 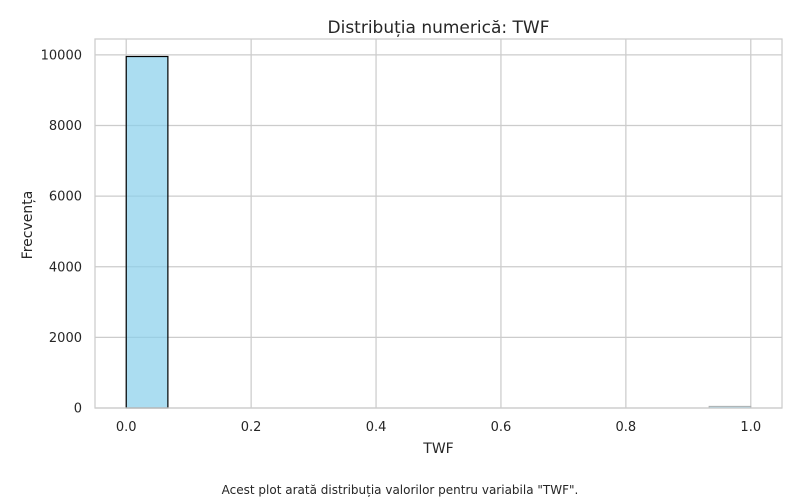 What do you see at coordinates (61, 55) in the screenshot?
I see `y-tick-label: 10000` at bounding box center [61, 55].